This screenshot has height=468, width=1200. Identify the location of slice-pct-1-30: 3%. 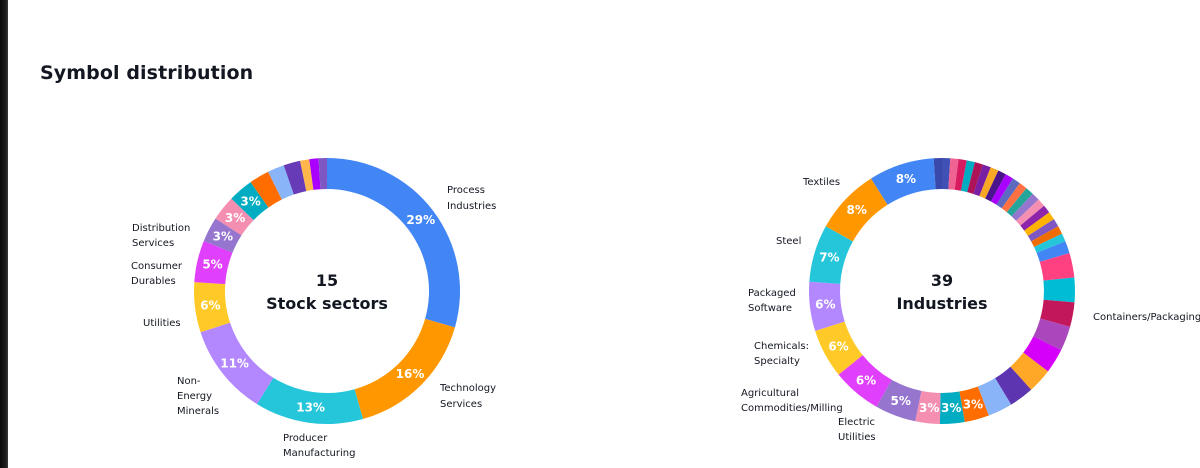
(929, 408).